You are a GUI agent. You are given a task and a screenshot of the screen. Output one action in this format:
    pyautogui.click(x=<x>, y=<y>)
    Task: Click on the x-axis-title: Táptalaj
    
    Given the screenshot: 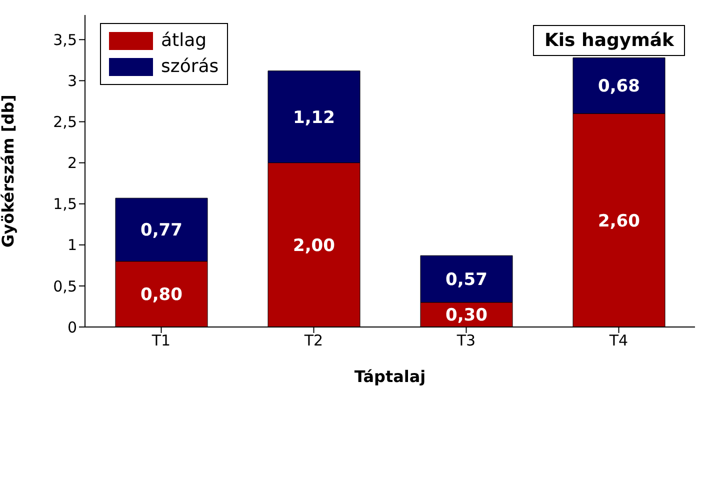 What is the action you would take?
    pyautogui.click(x=390, y=376)
    